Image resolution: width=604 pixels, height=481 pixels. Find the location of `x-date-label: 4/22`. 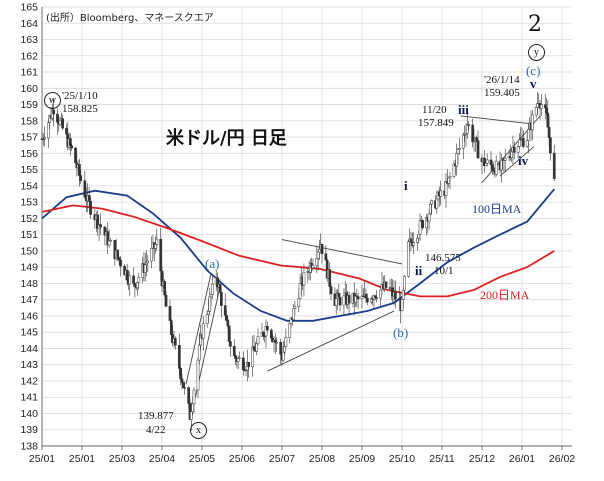

x-date-label: 4/22 is located at coordinates (156, 430).